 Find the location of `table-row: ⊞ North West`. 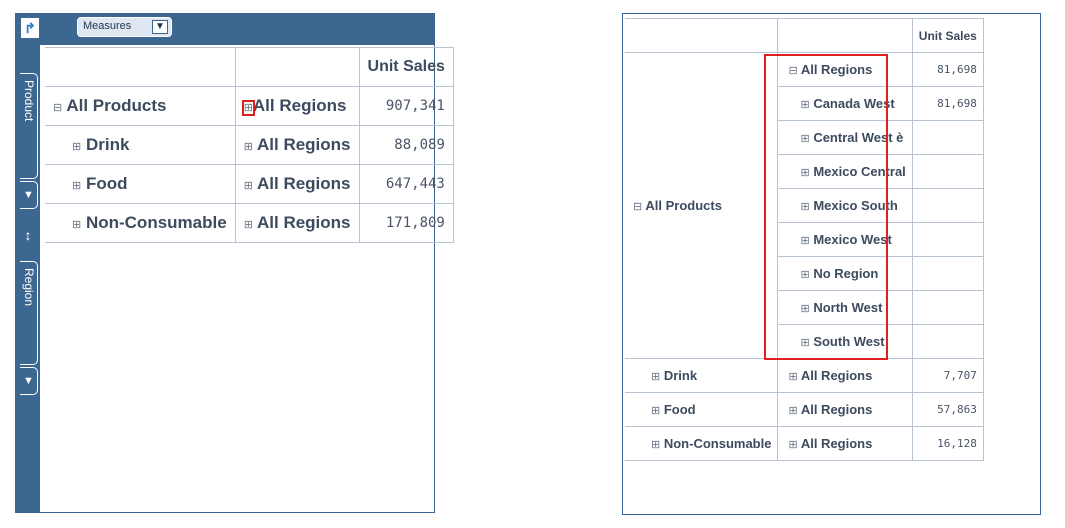

table-row: ⊞ North West is located at coordinates (804, 307).